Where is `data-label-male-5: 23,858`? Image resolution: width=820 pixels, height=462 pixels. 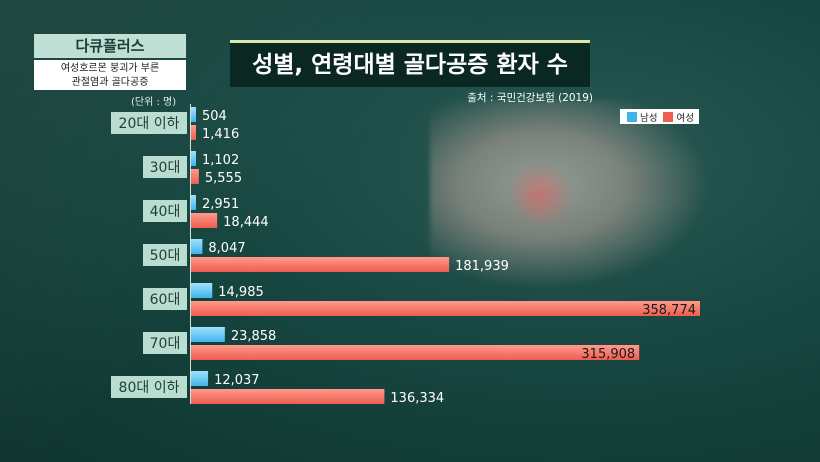 data-label-male-5: 23,858 is located at coordinates (254, 336).